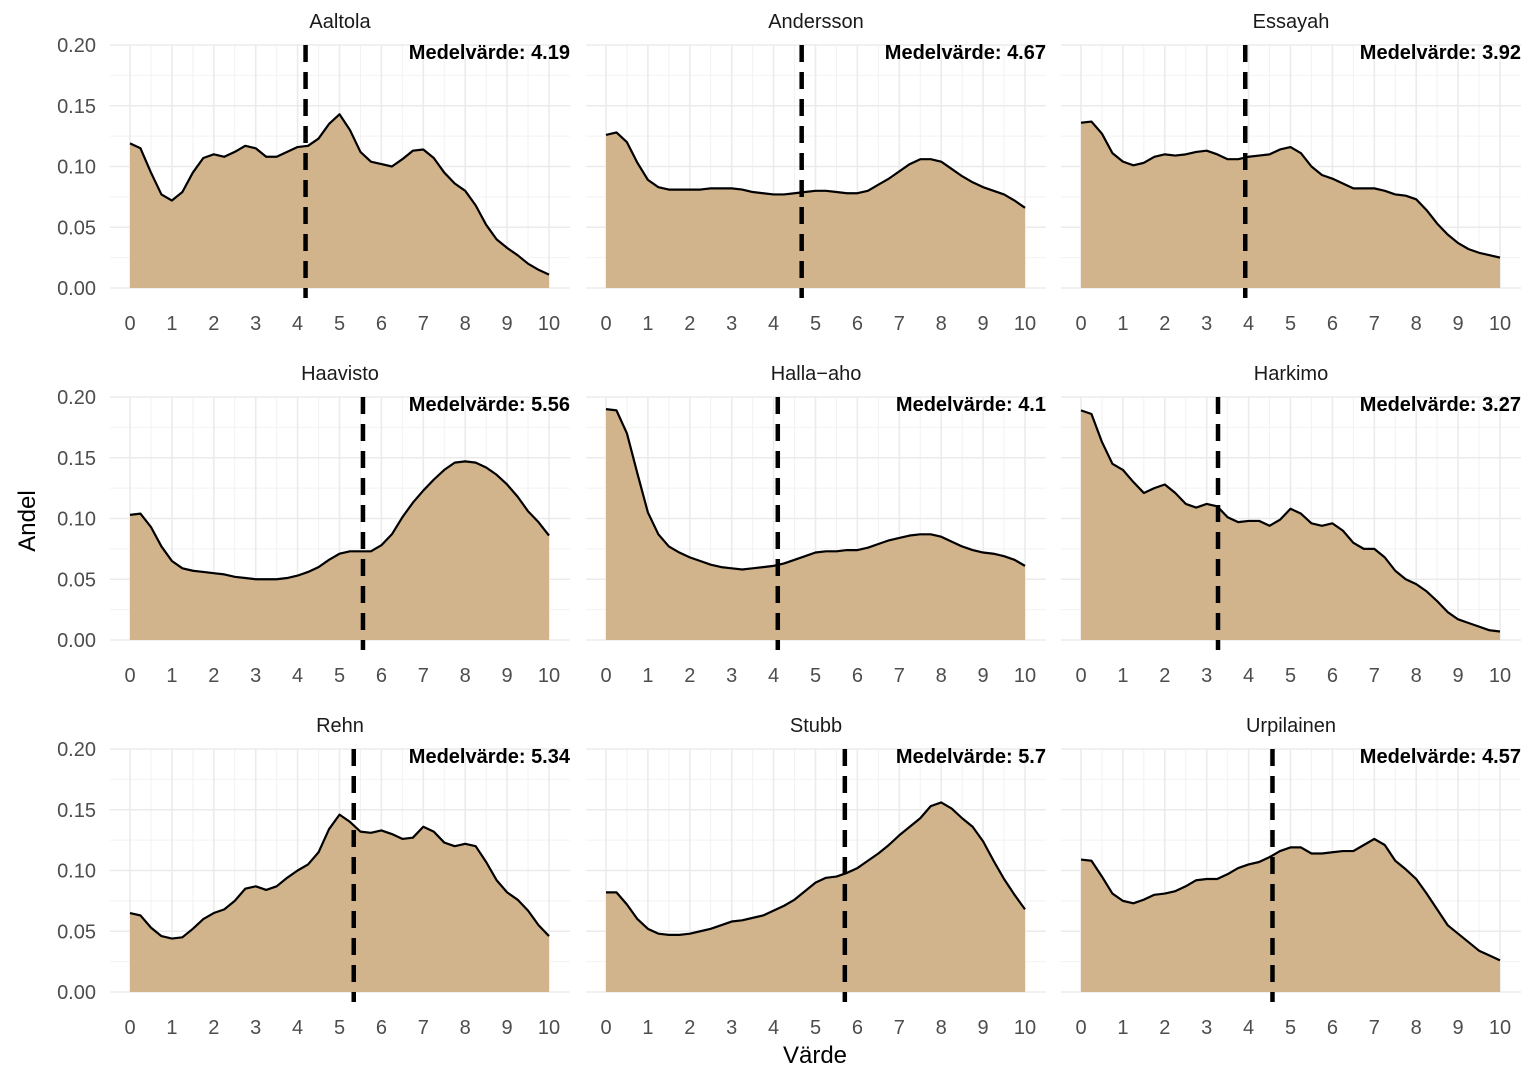 This screenshot has height=1075, width=1531. Describe the element at coordinates (1440, 757) in the screenshot. I see `mean-label: Medelvärde: 4.57` at that location.